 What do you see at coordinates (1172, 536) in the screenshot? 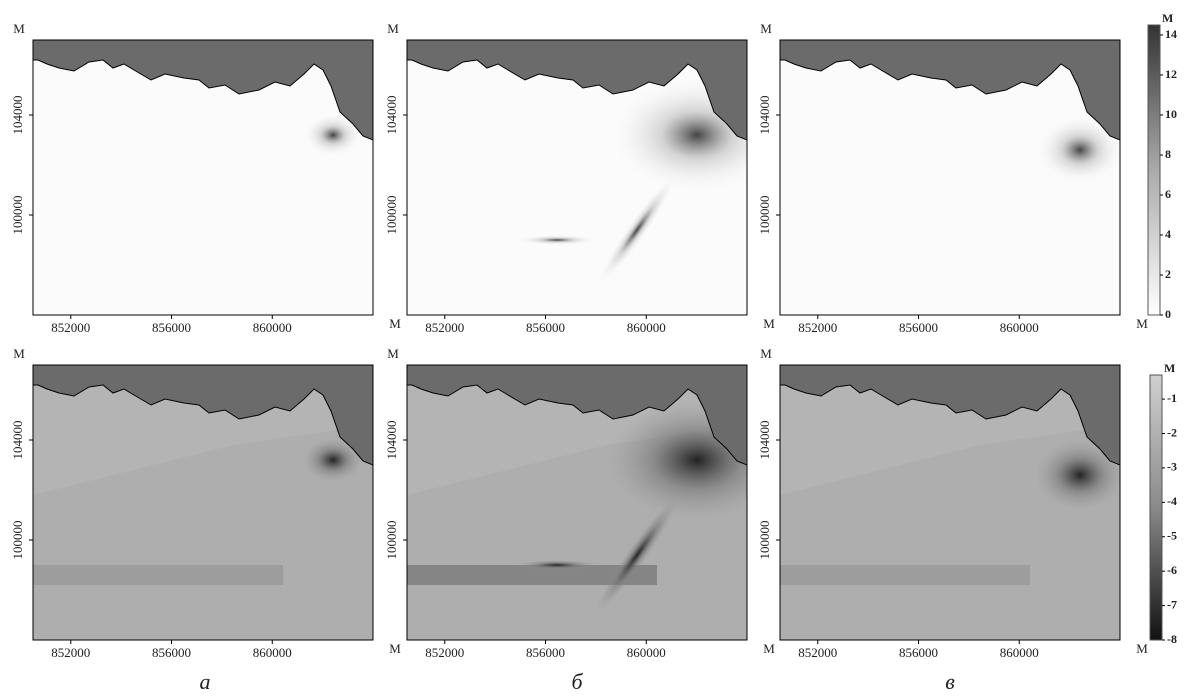
I see `colorbar-label: -5` at bounding box center [1172, 536].